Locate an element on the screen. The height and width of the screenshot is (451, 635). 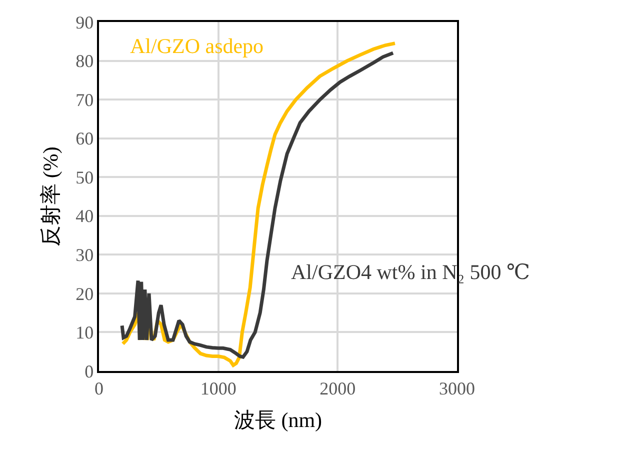
y-tick-label: 0 is located at coordinates (89, 371).